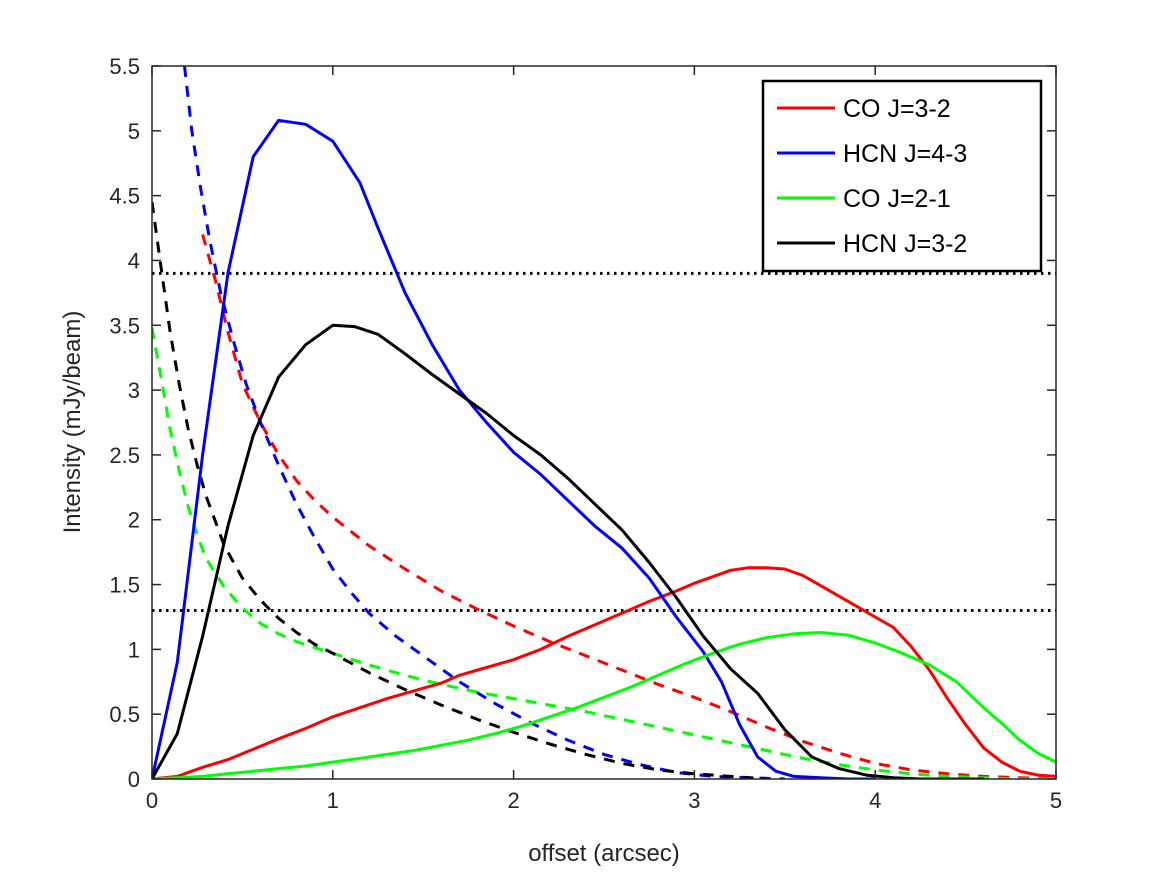 Image resolution: width=1167 pixels, height=875 pixels. I want to click on x-axis-label: offset (arcsec), so click(604, 853).